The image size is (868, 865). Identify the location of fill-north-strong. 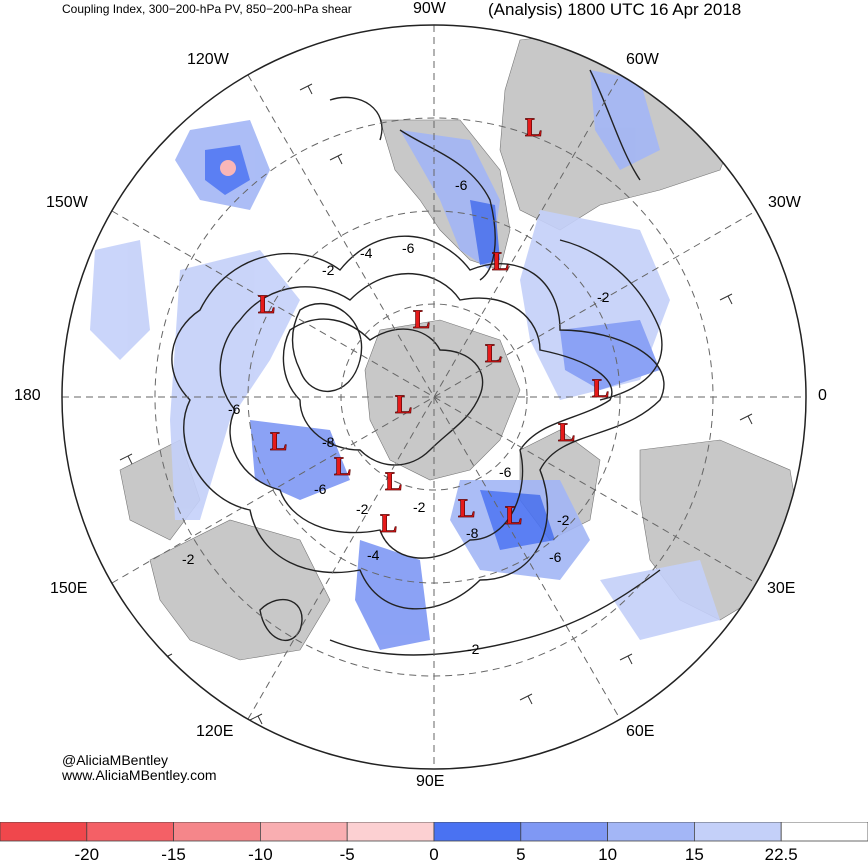
(485, 232).